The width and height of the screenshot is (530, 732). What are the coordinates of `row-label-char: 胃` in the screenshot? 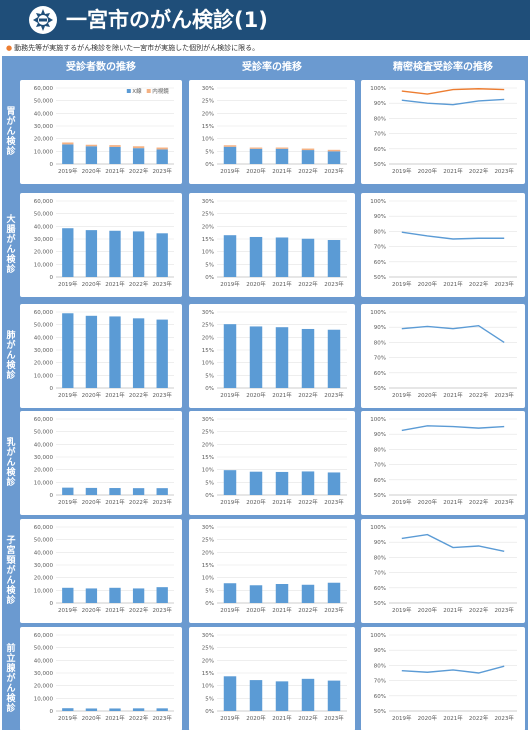 It's located at (11, 112).